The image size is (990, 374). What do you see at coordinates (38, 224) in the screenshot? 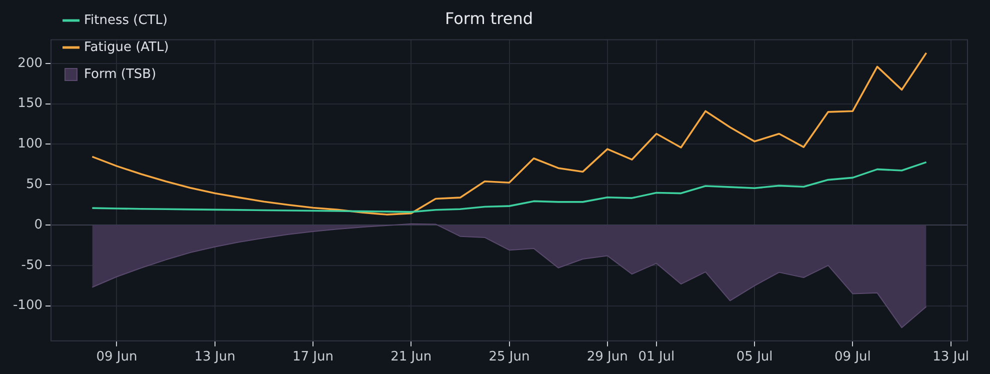
I see `y-tick-label: 0` at bounding box center [38, 224].